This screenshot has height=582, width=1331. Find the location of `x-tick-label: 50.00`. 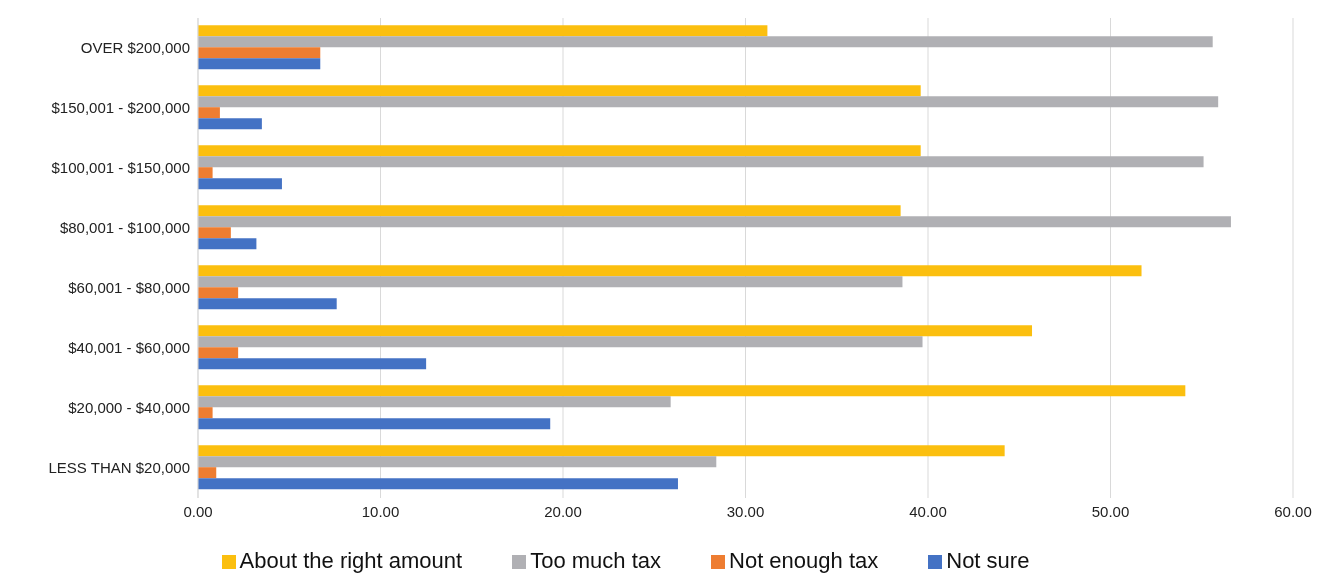

x-tick-label: 50.00 is located at coordinates (1110, 511).